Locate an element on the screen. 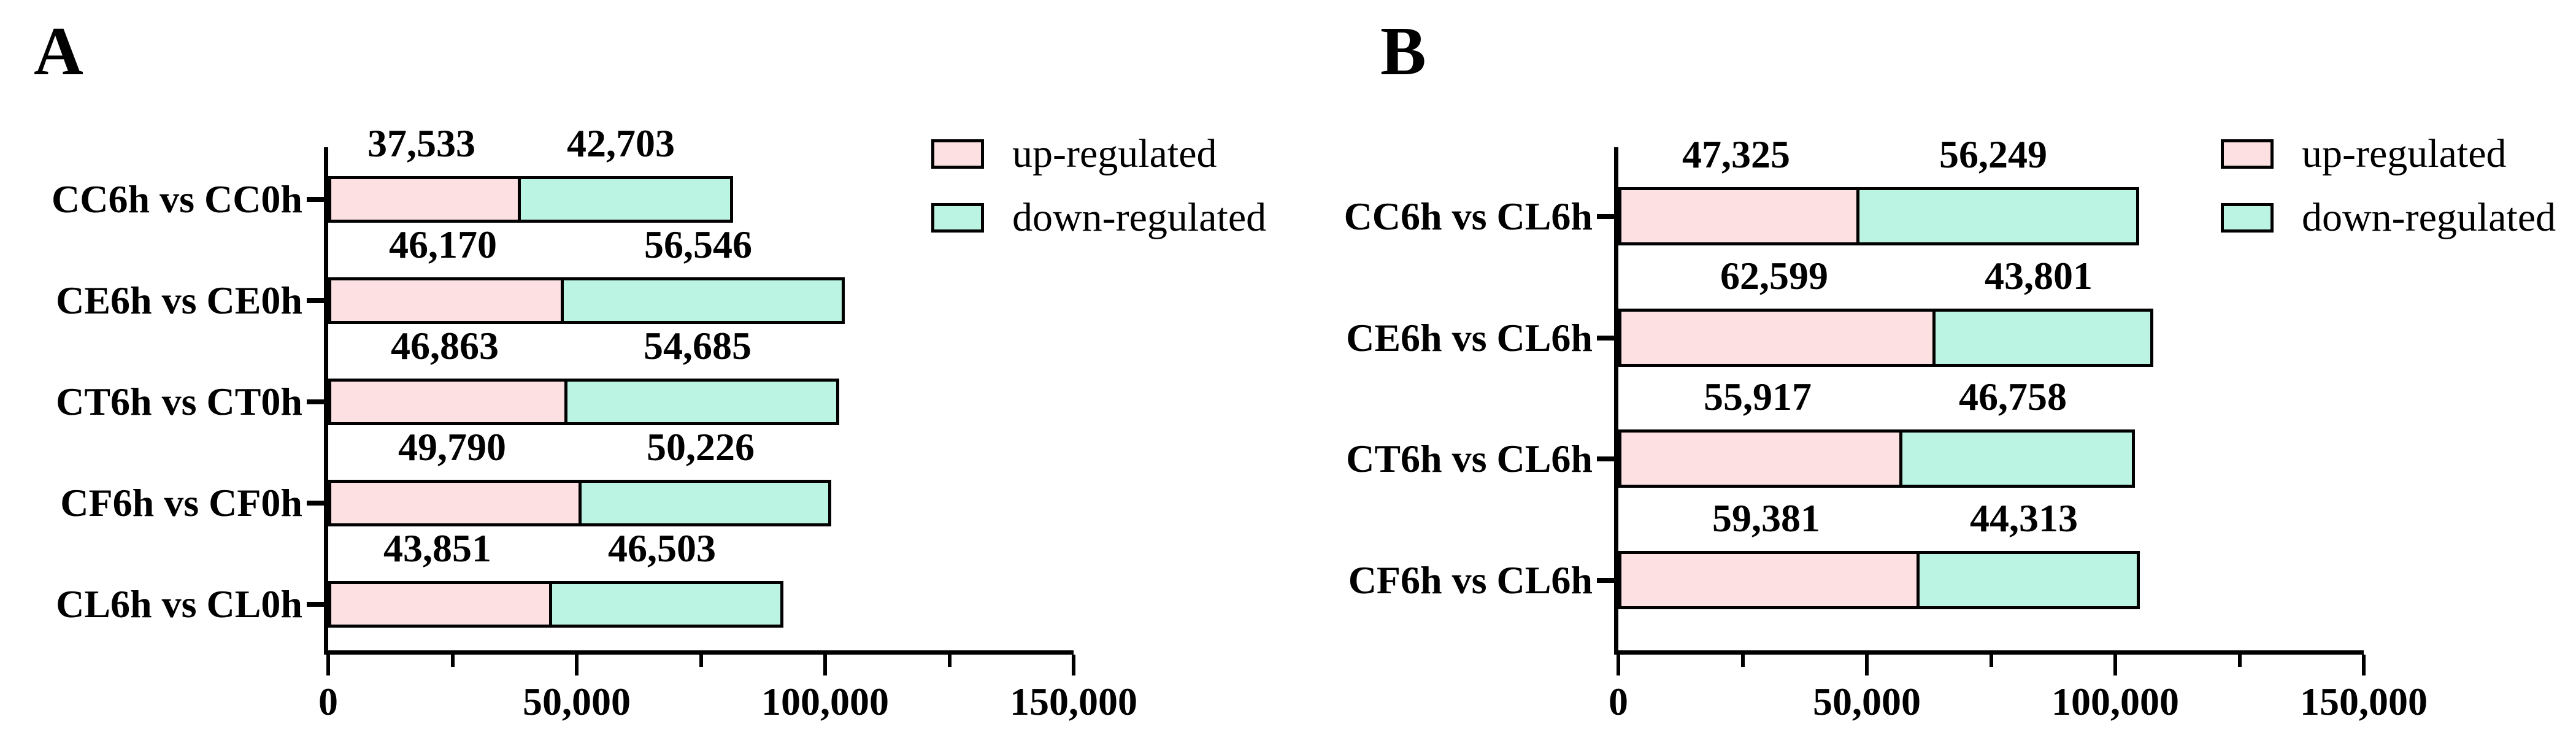  panel-a-value-label-up: 49,790 is located at coordinates (452, 447).